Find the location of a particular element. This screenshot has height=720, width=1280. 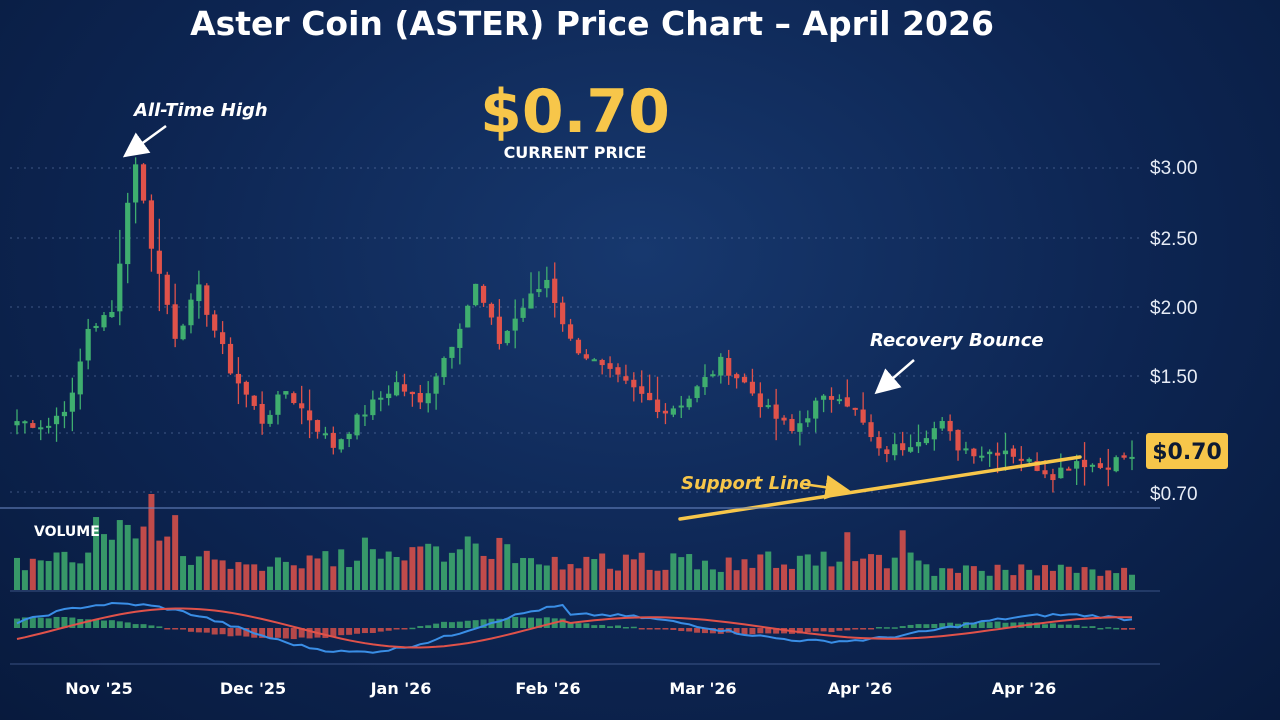

macd-line is located at coordinates (574, 627).